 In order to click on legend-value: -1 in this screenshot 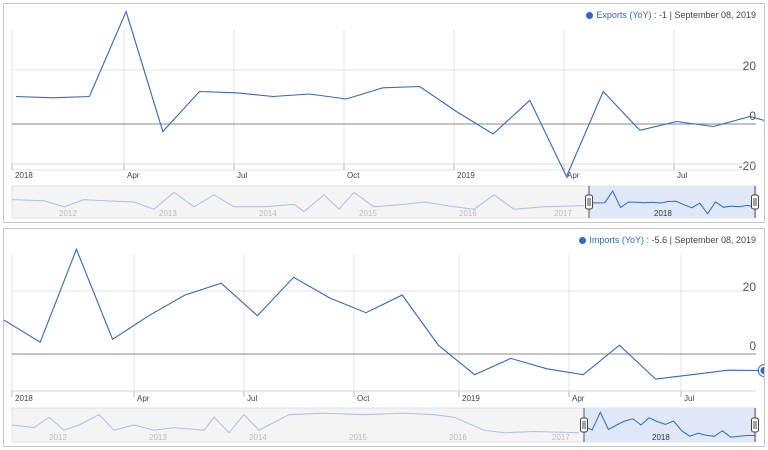, I will do `click(663, 15)`.